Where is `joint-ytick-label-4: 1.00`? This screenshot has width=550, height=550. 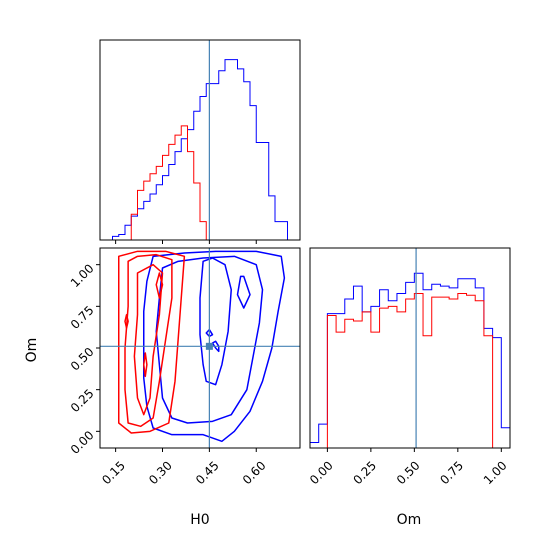
joint-ytick-label-4: 1.00 is located at coordinates (82, 275).